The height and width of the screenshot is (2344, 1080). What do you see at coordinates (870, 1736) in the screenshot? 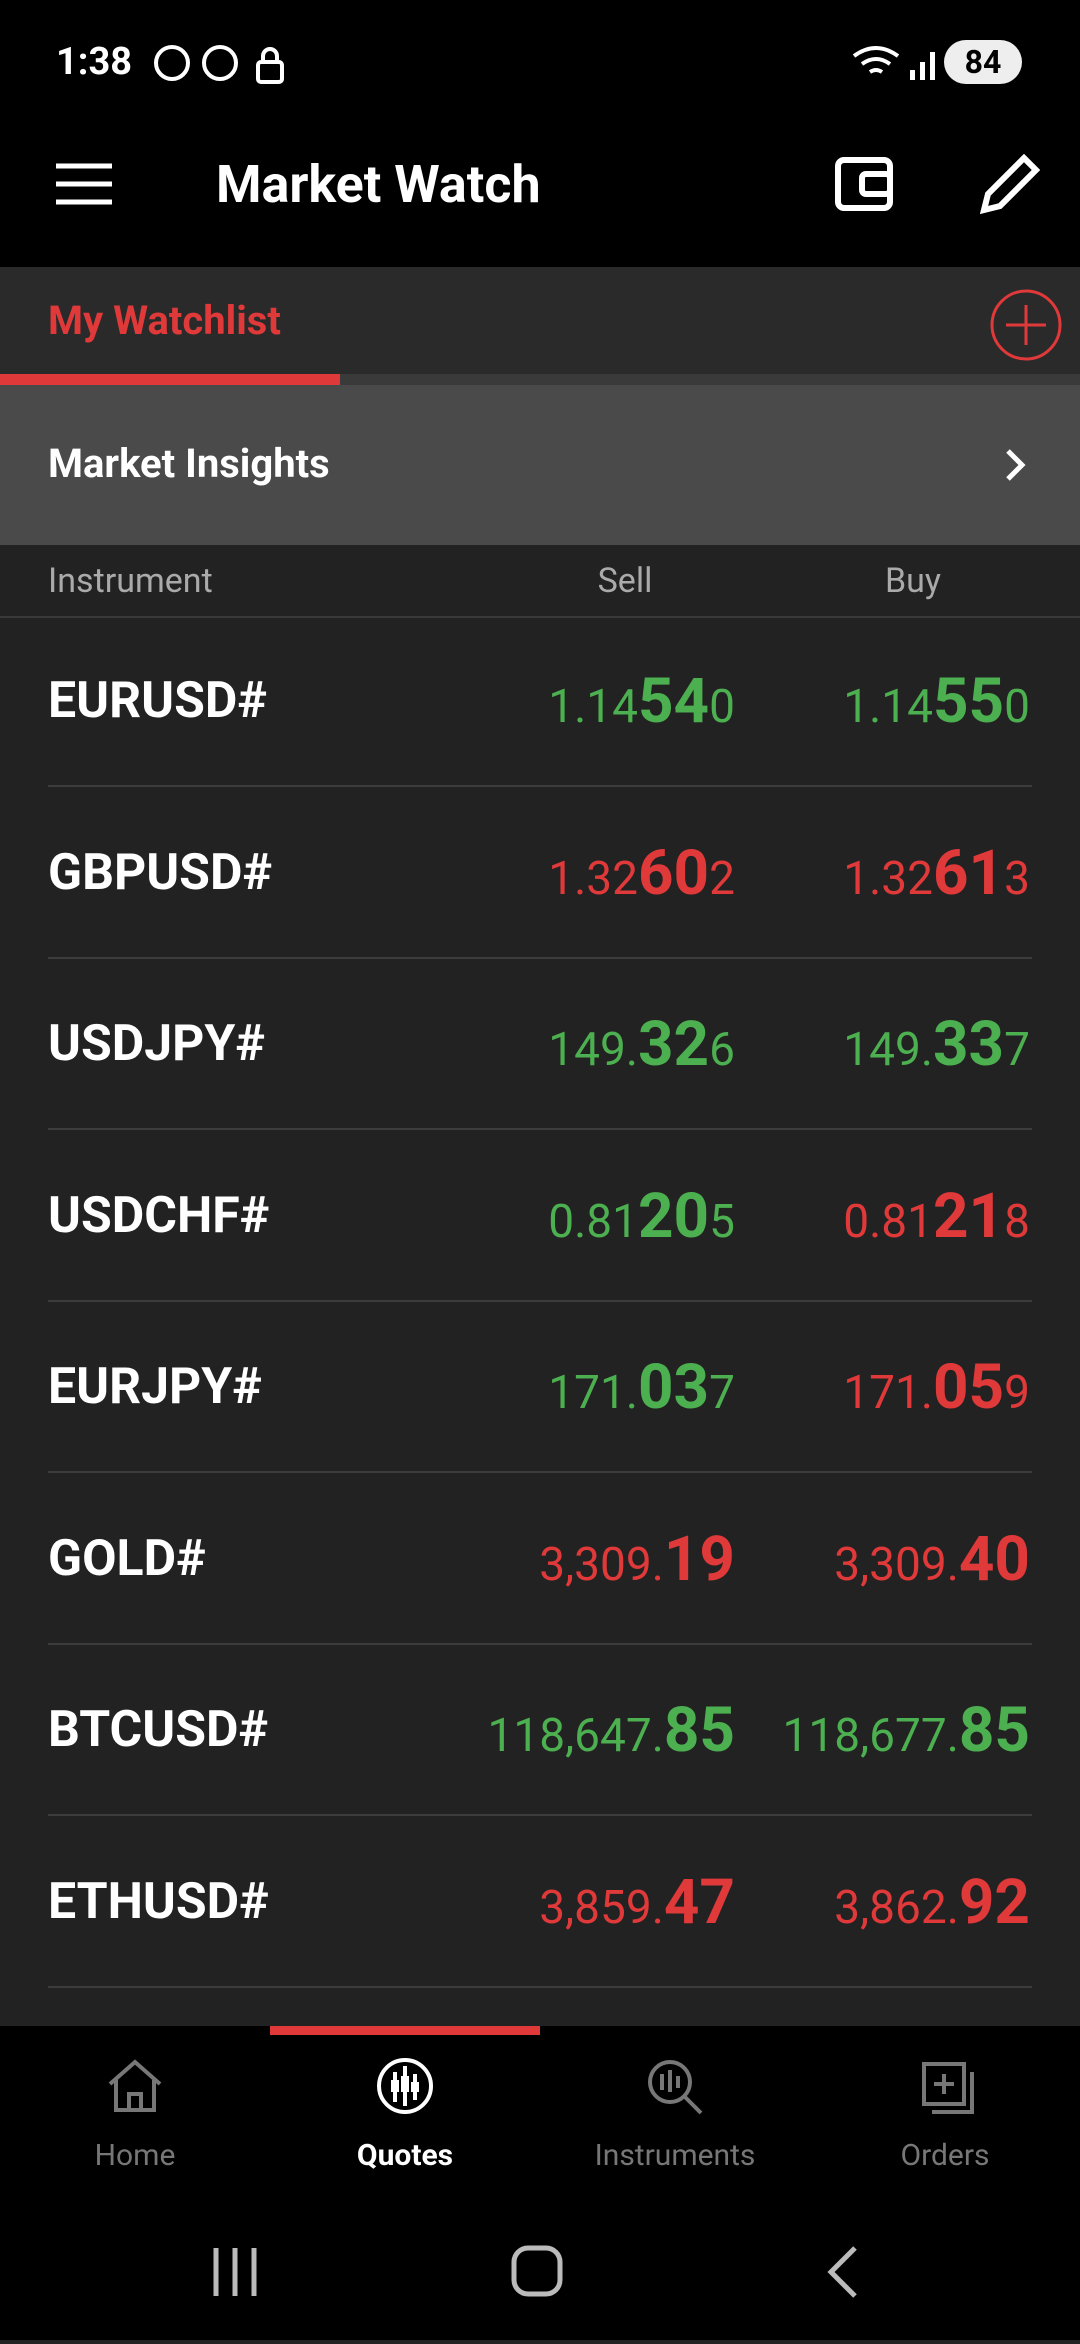
I see `price-part: 118,677.` at bounding box center [870, 1736].